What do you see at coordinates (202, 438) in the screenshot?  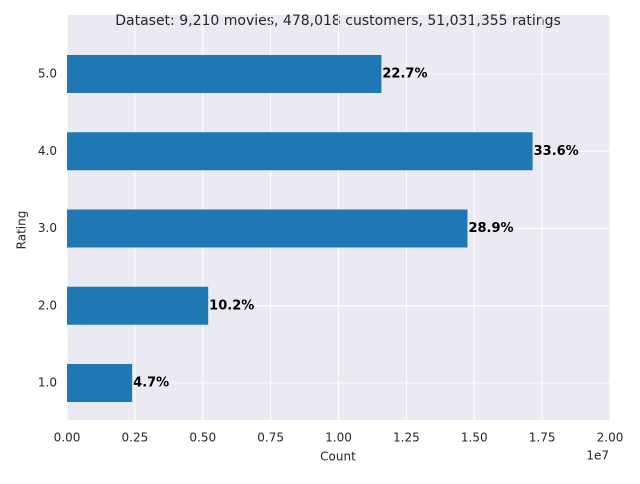 I see `x-tick-label: 0.50` at bounding box center [202, 438].